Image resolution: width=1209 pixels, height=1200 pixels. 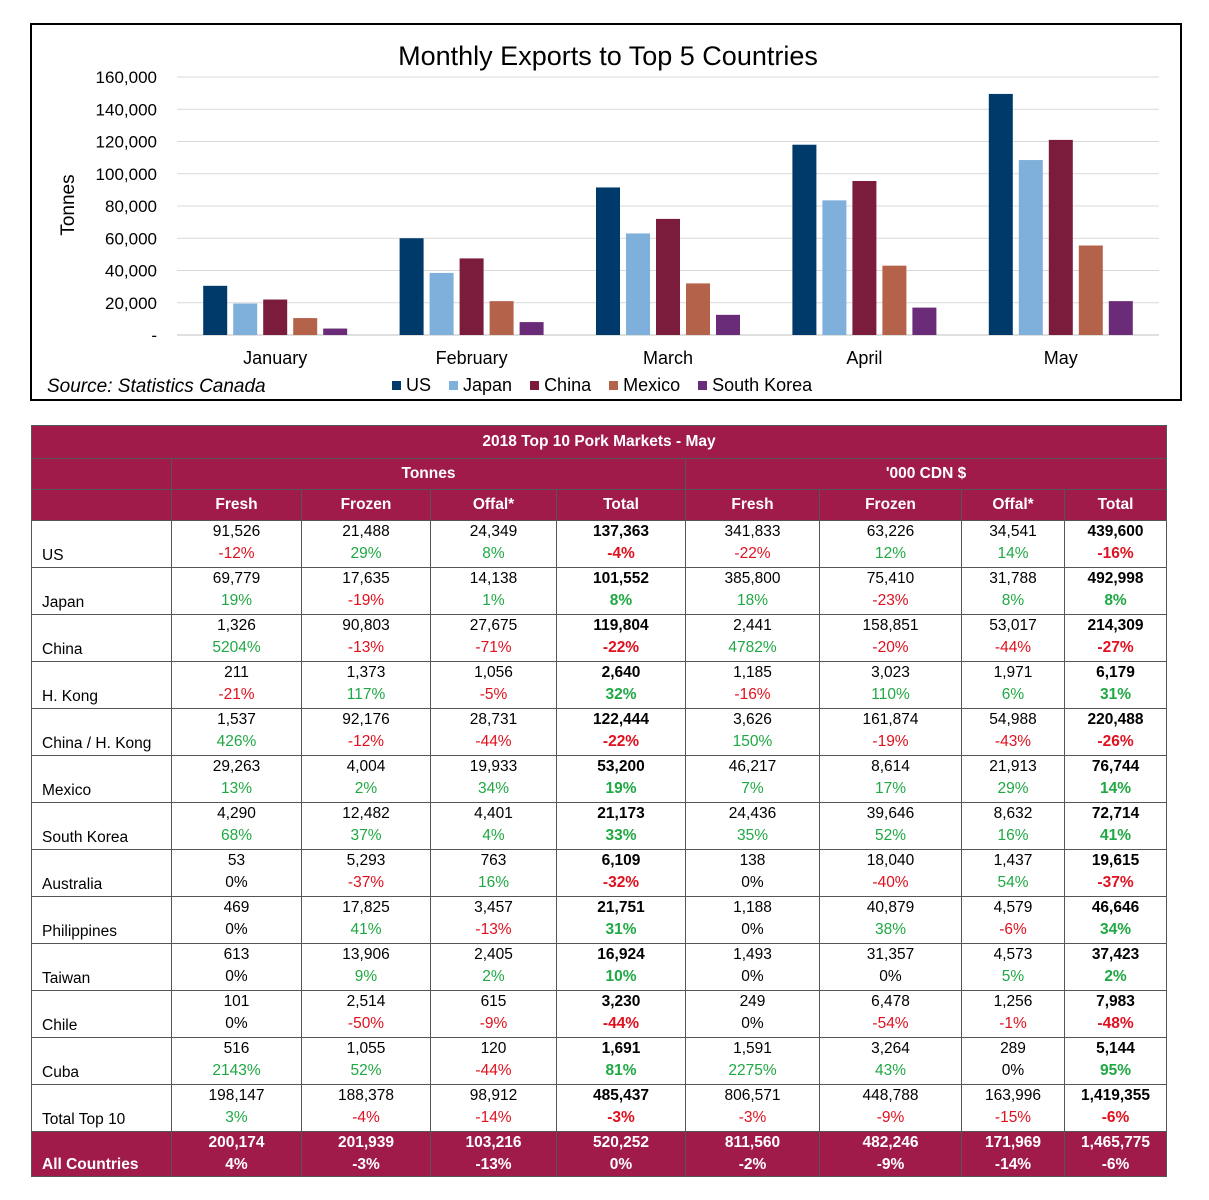 I want to click on cell-change: 8%, so click(x=493, y=553).